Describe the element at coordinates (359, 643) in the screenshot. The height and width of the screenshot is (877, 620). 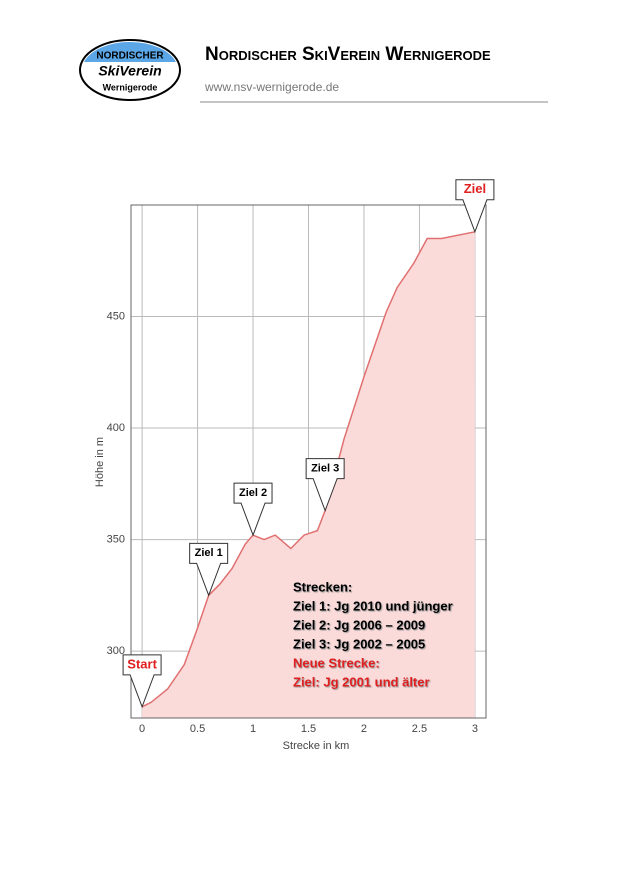
I see `legend-line: Ziel 3: Jg 2002 – 2005` at that location.